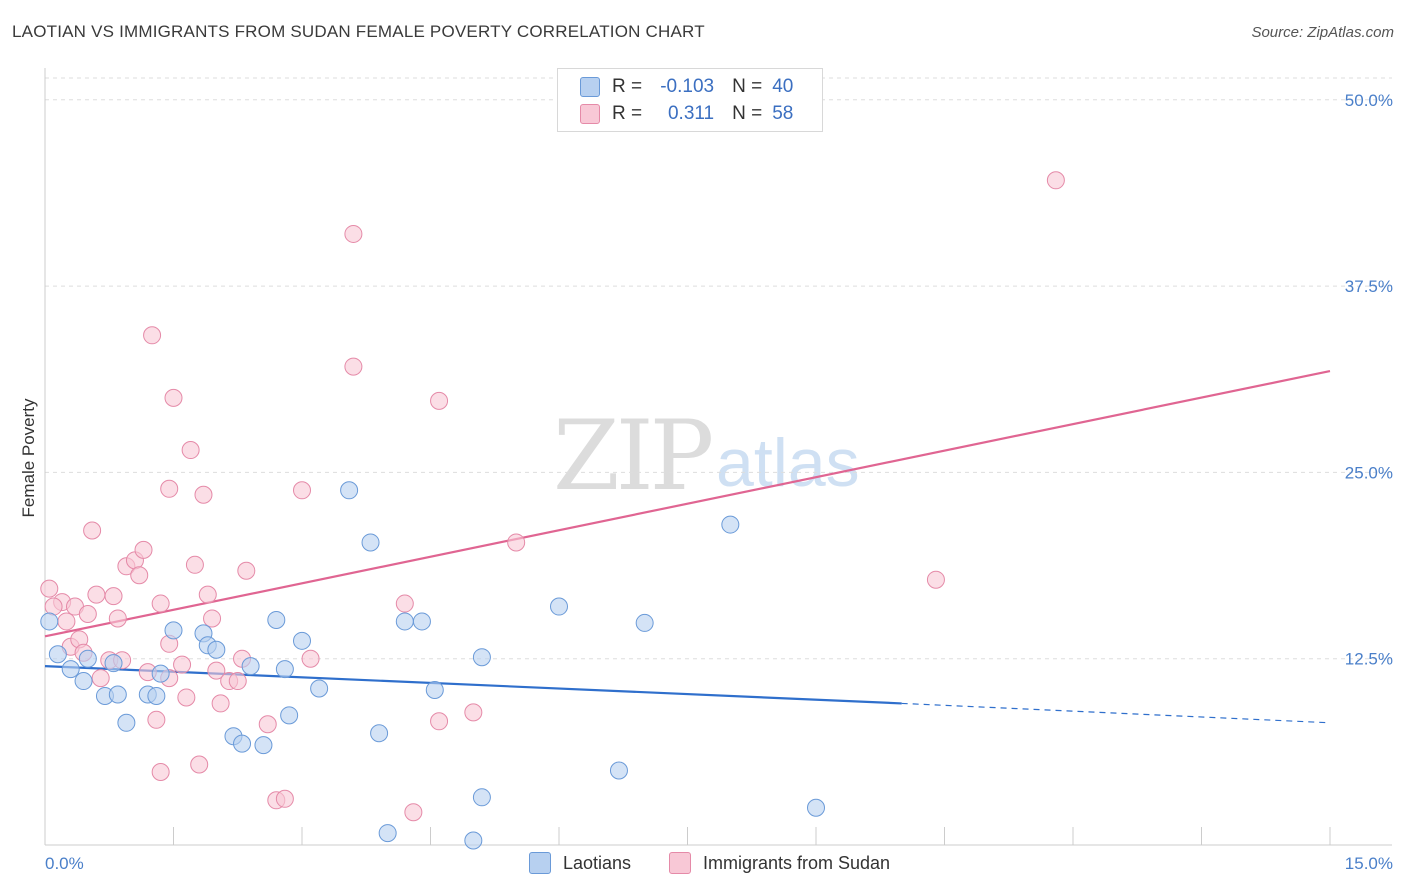  I want to click on watermark-zip: ZIP, so click(633, 456).